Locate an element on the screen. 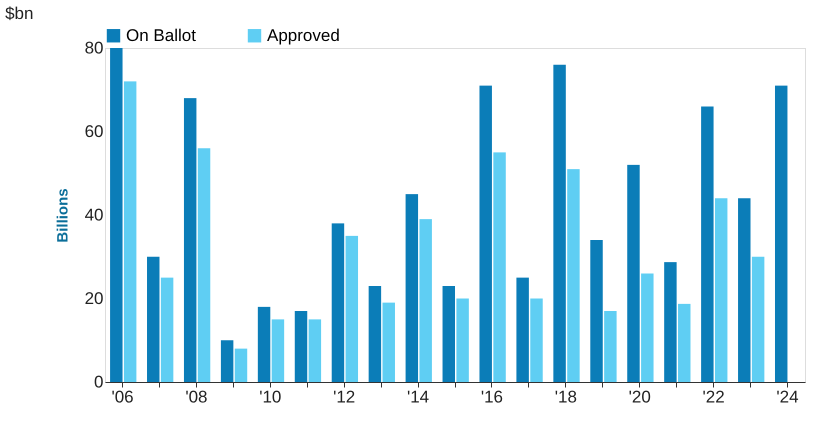  y-tick-label: 20 is located at coordinates (94, 298).